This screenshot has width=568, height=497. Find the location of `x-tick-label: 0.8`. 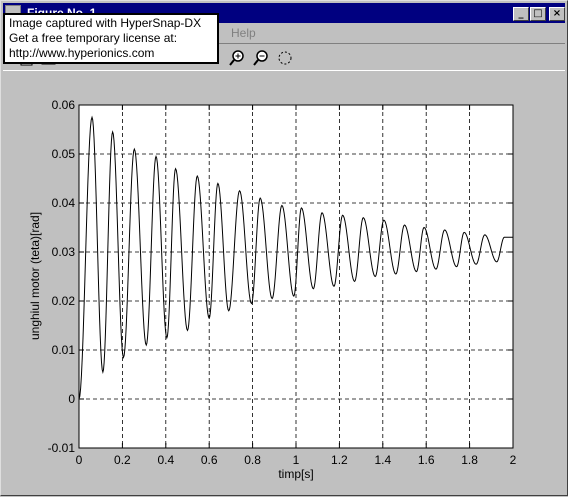

x-tick-label: 0.8 is located at coordinates (252, 460).